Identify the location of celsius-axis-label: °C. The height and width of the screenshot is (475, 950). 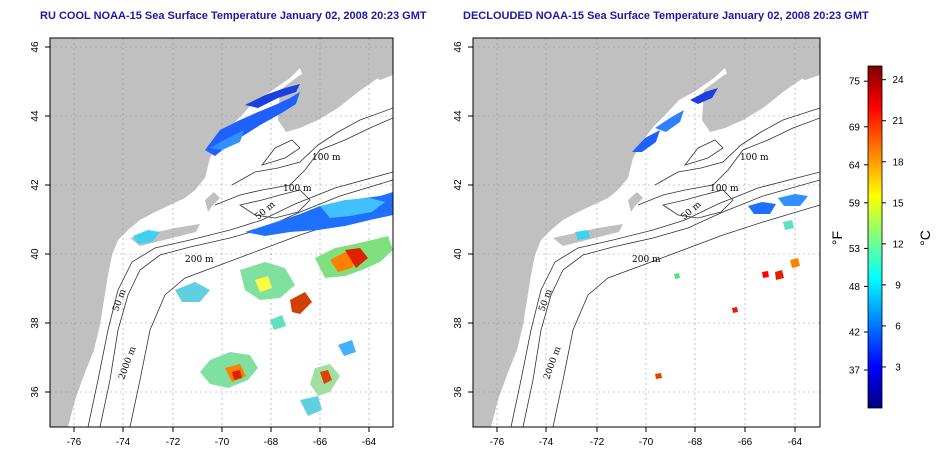
(925, 238).